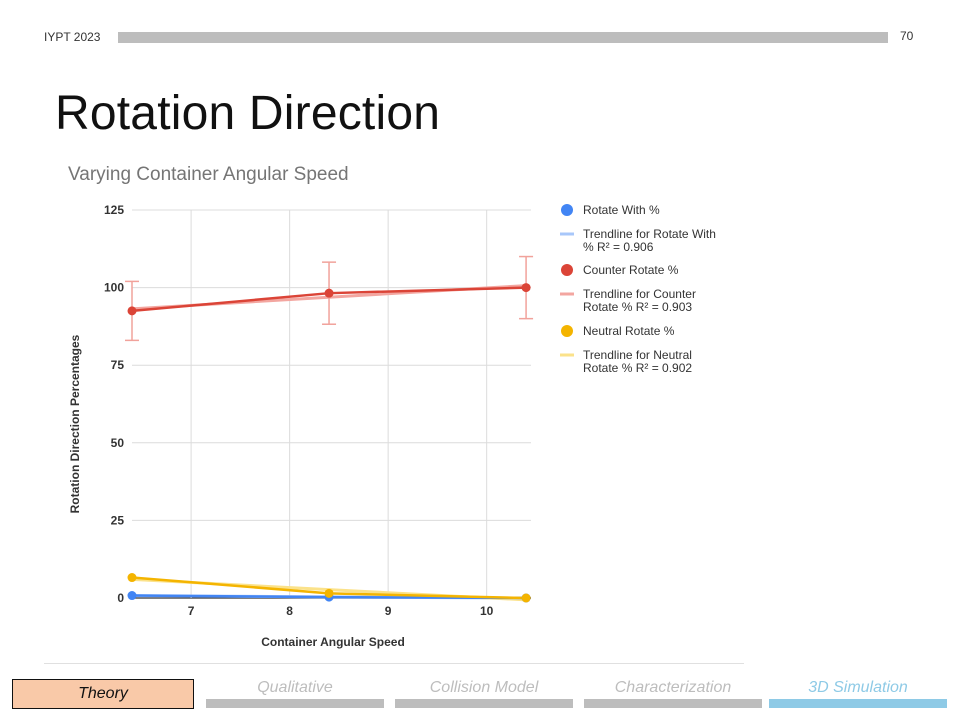  I want to click on y-axis-label: Rotation Direction Percentages, so click(75, 423).